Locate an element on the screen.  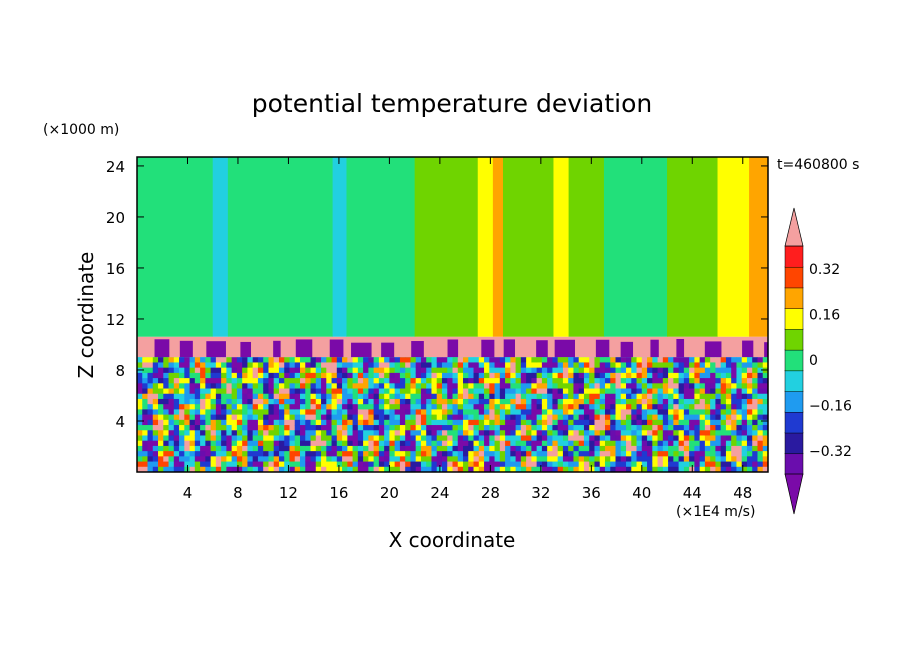
x-tick-label: 48 is located at coordinates (742, 493).